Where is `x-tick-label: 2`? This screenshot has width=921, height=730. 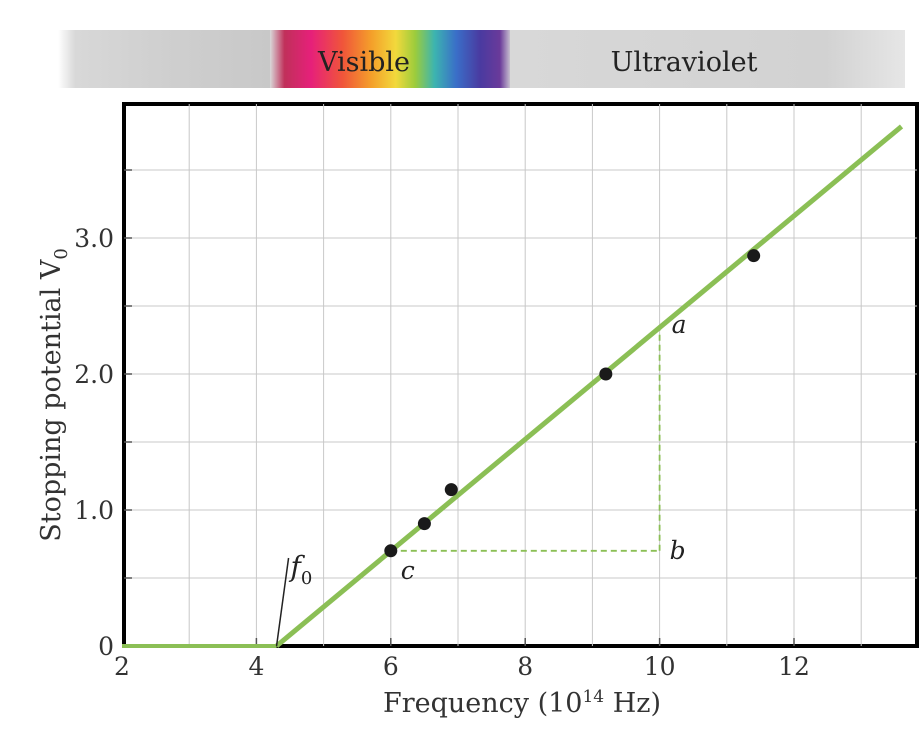 x-tick-label: 2 is located at coordinates (122, 666).